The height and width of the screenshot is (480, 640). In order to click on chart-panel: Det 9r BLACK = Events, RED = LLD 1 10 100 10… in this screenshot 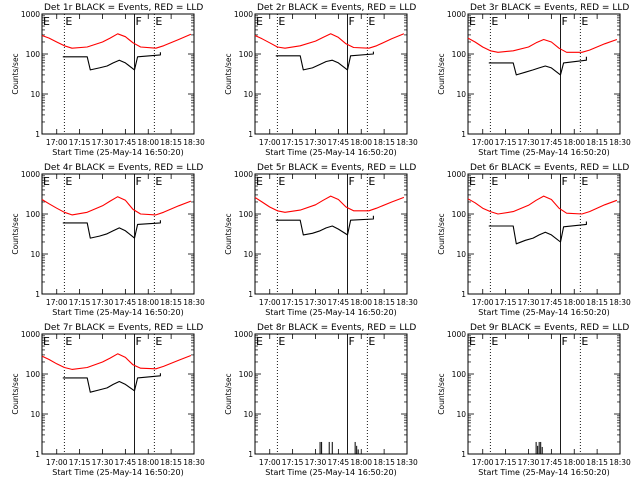, I will do `click(534, 400)`.